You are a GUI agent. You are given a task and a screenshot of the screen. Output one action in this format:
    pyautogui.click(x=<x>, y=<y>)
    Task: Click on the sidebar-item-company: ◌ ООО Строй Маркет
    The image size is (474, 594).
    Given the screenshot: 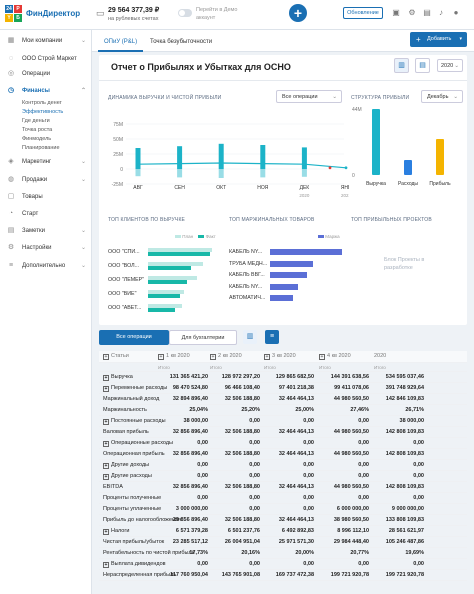 What is the action you would take?
    pyautogui.click(x=46, y=59)
    